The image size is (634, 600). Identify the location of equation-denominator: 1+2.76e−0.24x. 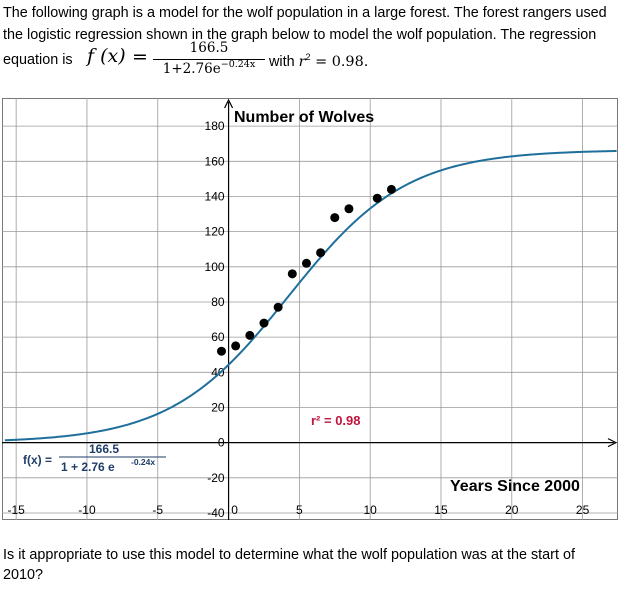
(209, 68).